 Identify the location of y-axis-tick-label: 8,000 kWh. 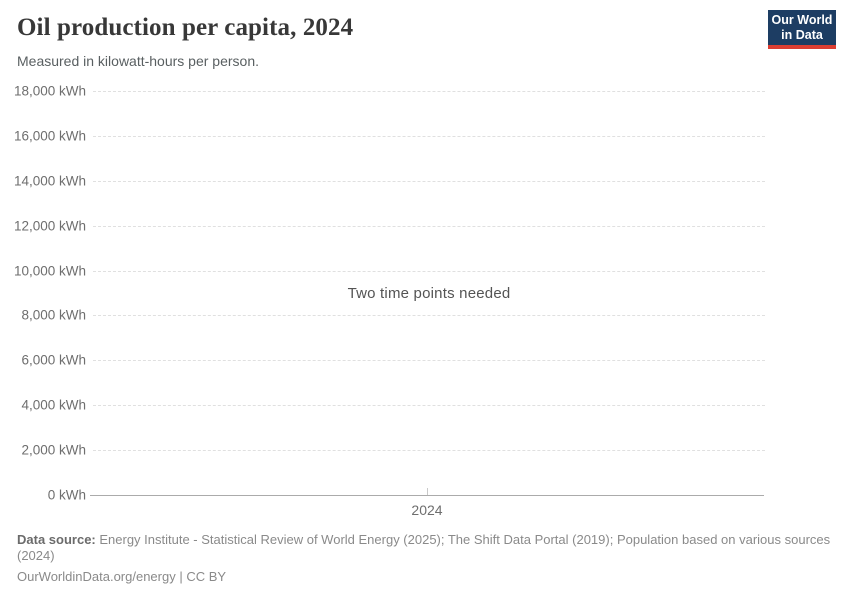
(53, 315).